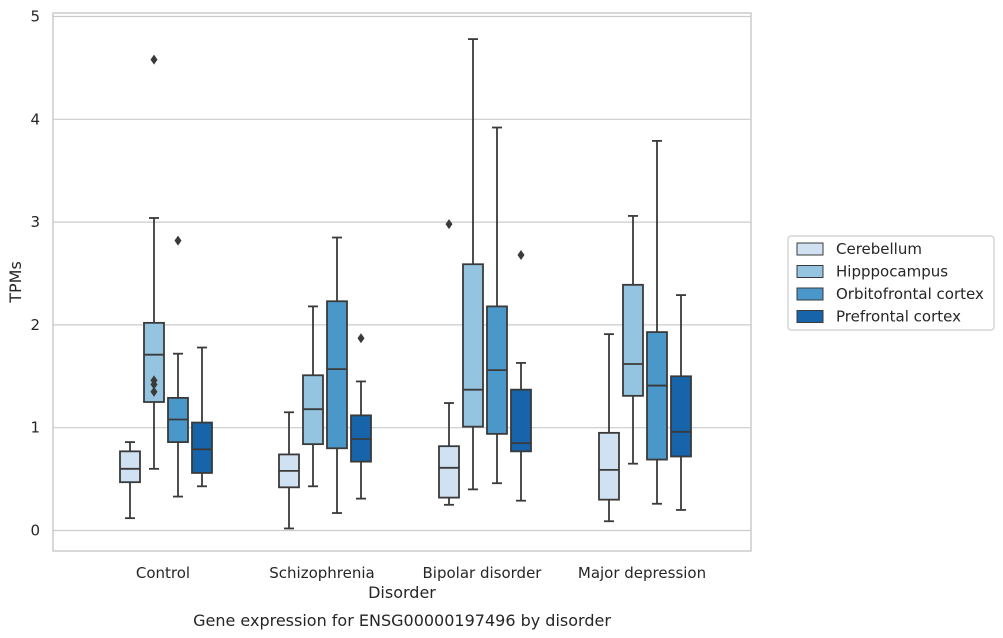 The width and height of the screenshot is (1003, 638). I want to click on y-tick-label: 1, so click(35, 428).